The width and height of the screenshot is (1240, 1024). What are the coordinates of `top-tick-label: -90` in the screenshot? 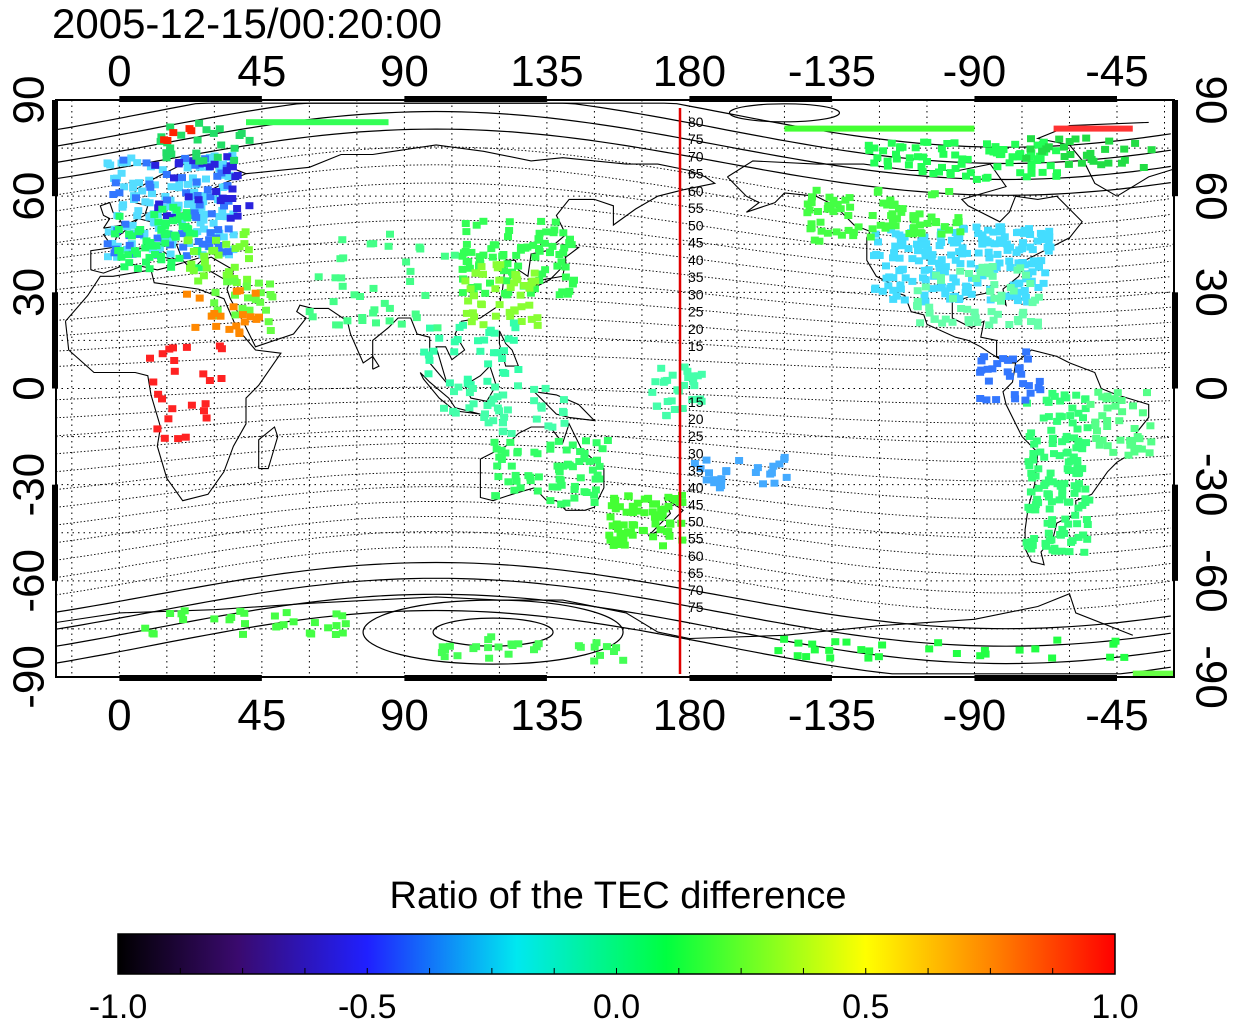 It's located at (975, 71).